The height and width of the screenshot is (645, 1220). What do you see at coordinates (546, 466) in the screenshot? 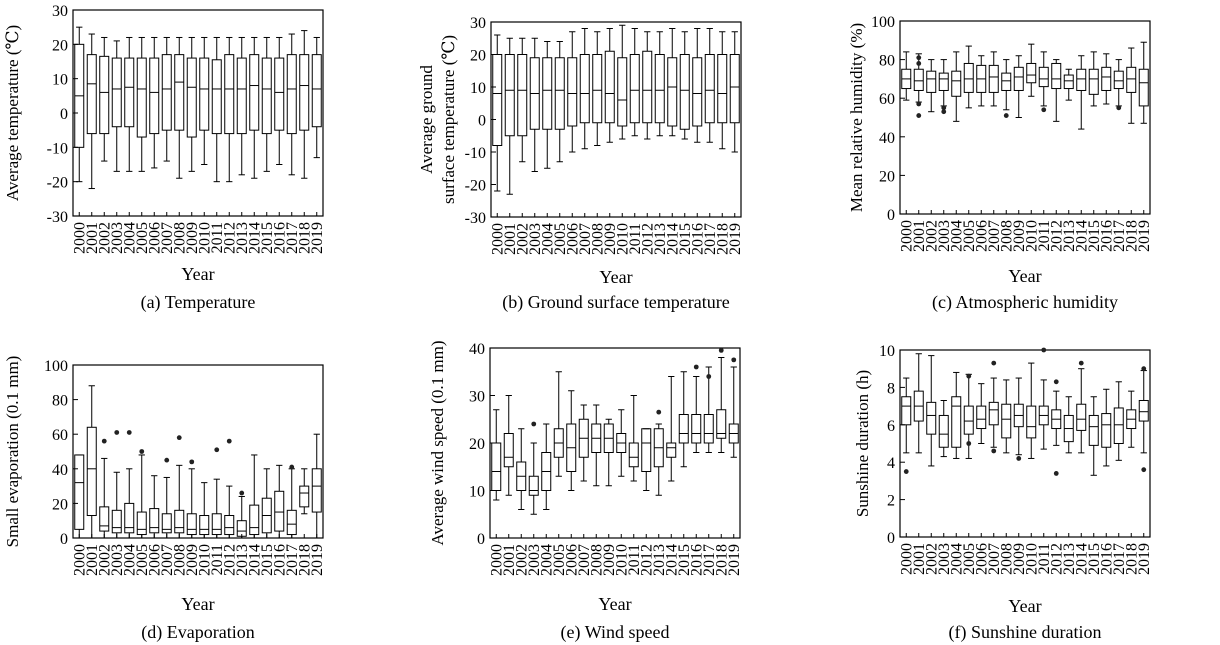
I see `box-2004` at bounding box center [546, 466].